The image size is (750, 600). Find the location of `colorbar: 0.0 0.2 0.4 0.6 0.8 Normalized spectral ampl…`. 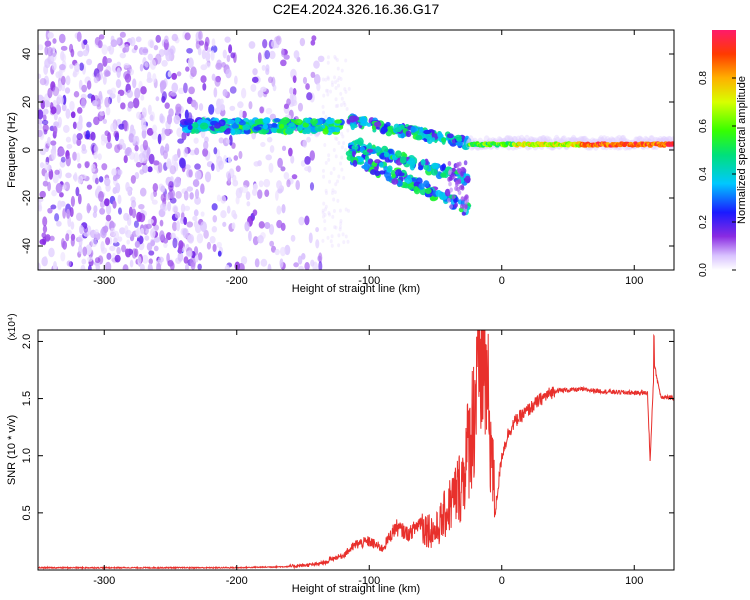

colorbar: 0.0 0.2 0.4 0.6 0.8 Normalized spectral ampl… is located at coordinates (723, 153).